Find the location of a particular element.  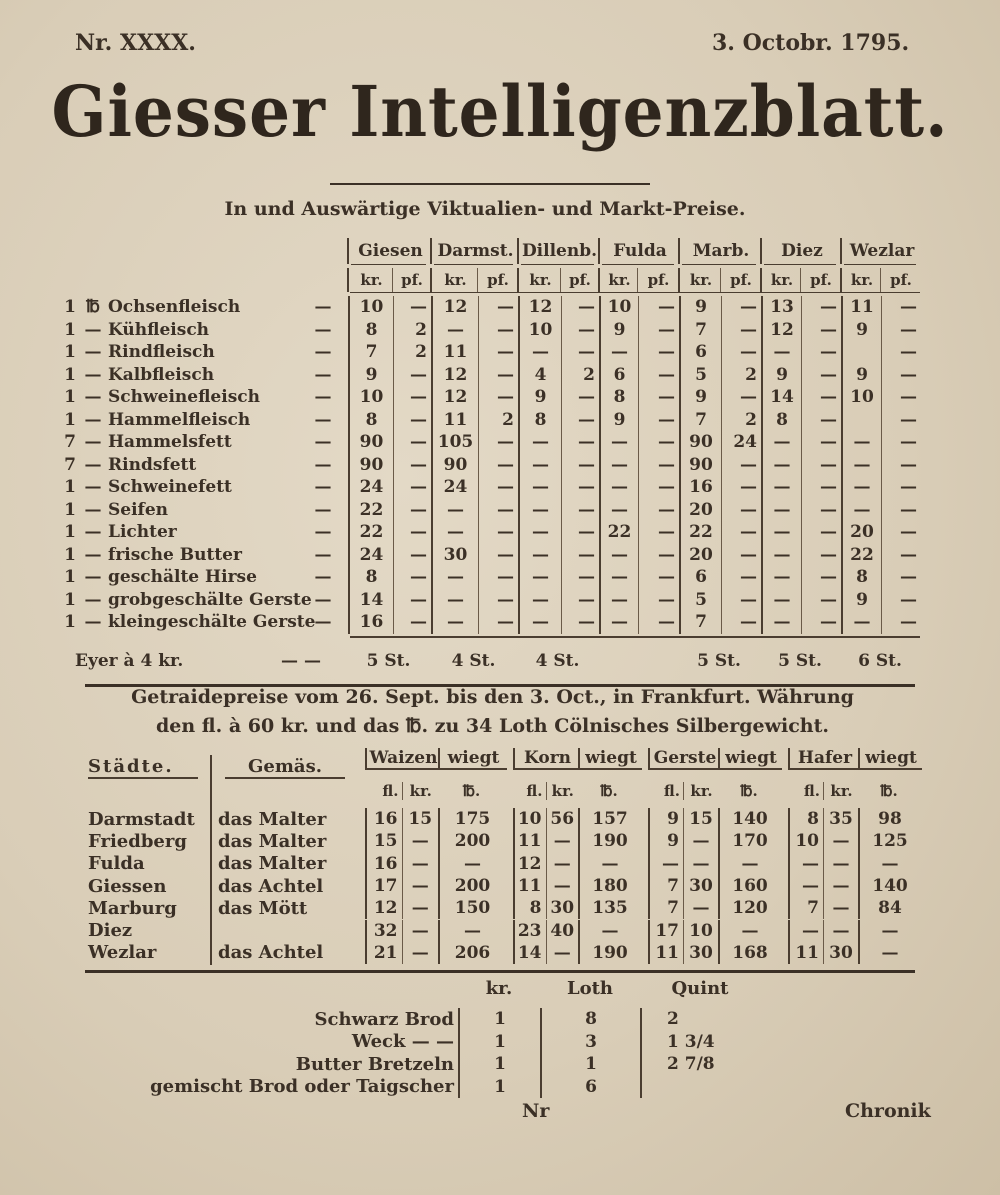

issue-date: 3. Octobr. 1795. is located at coordinates (811, 43).